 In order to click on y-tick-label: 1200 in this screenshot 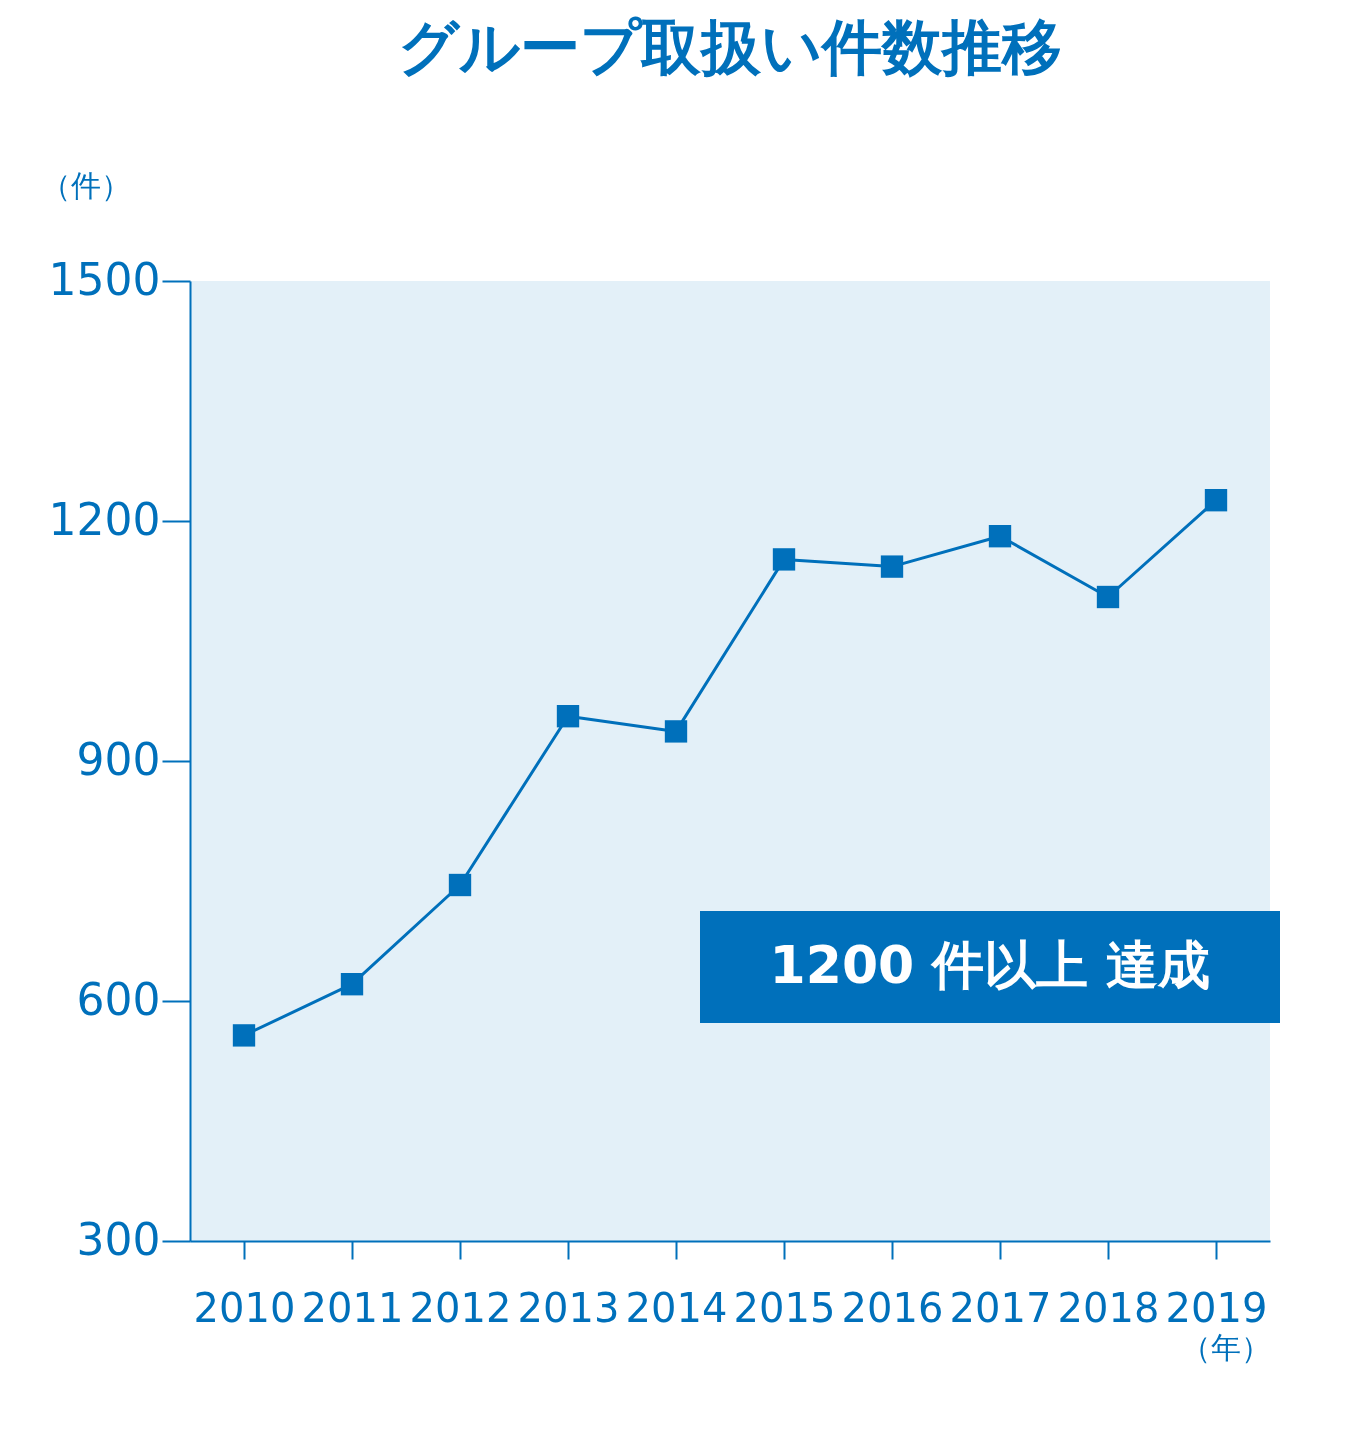, I will do `click(104, 519)`.